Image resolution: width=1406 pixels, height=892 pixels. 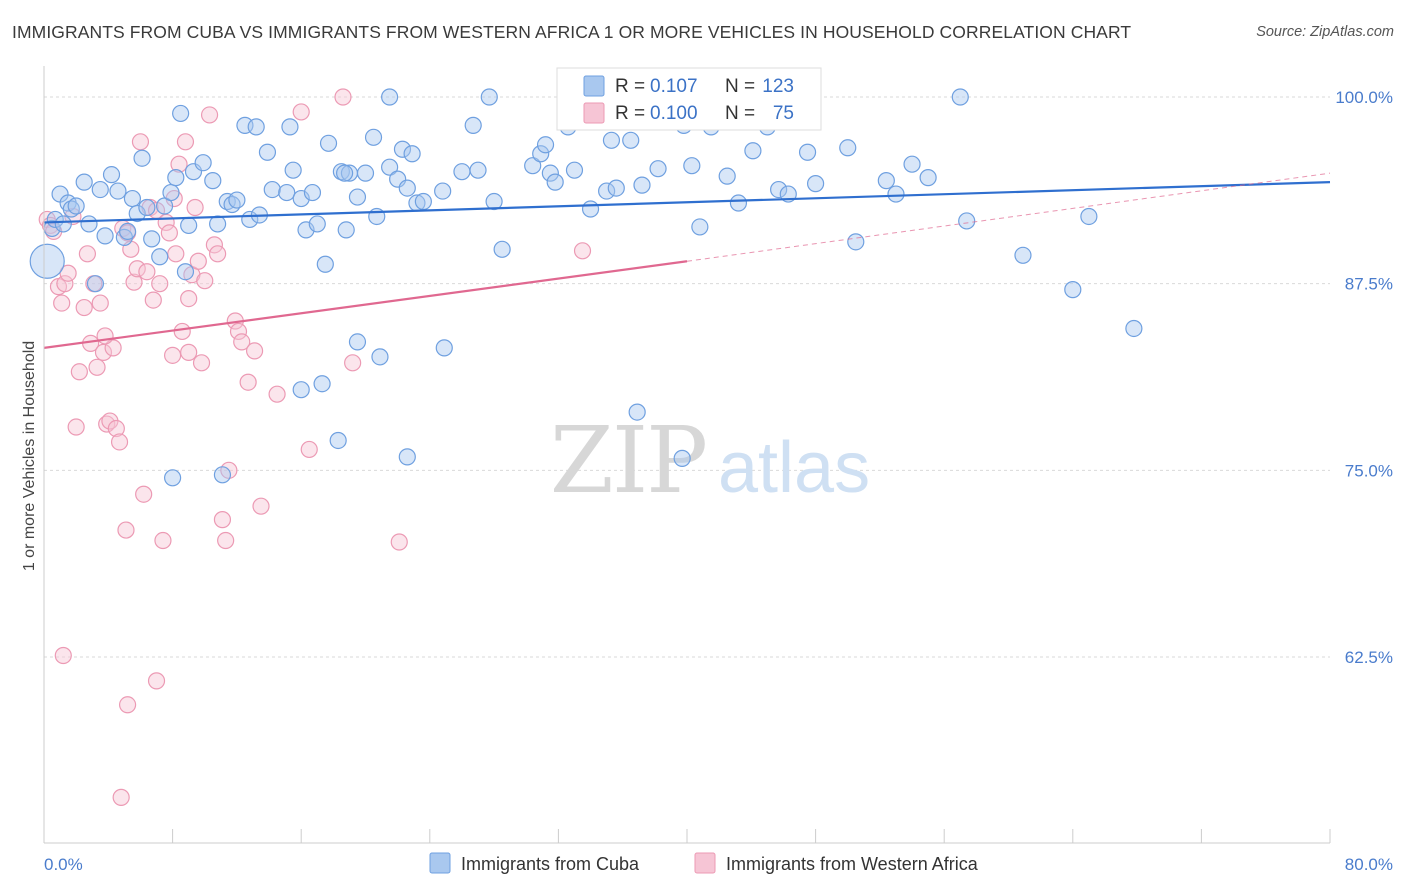 What do you see at coordinates (689, 99) in the screenshot?
I see `stats-legend: R = 0.107 N = 123 R = 0.100 N = 75` at bounding box center [689, 99].